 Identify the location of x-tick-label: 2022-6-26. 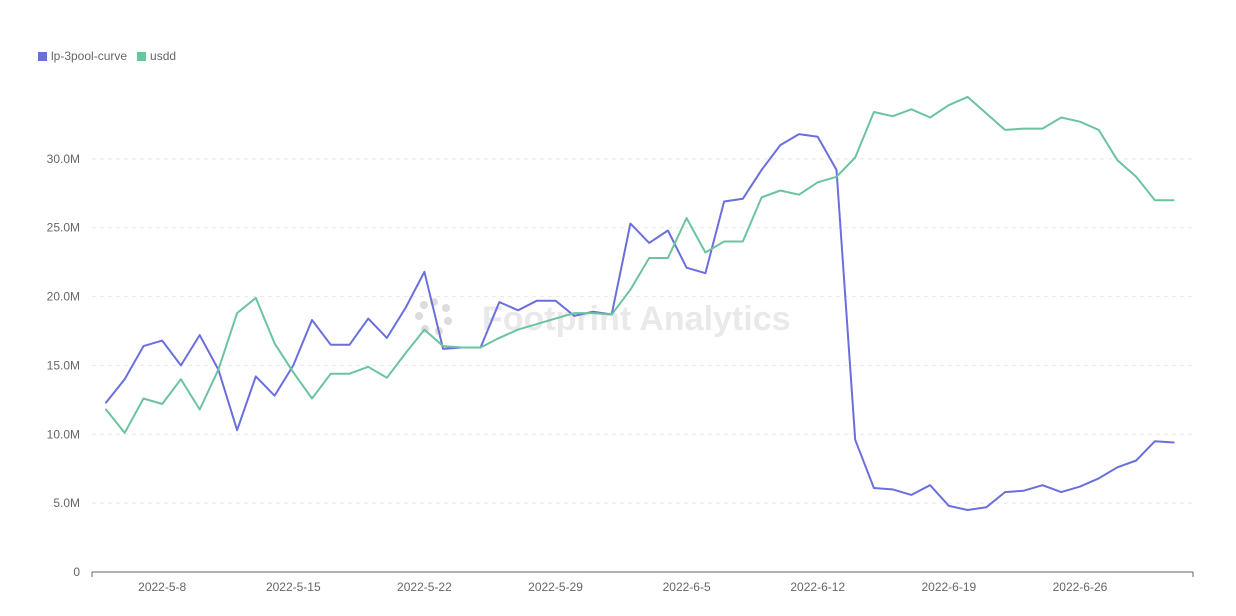
(1080, 587).